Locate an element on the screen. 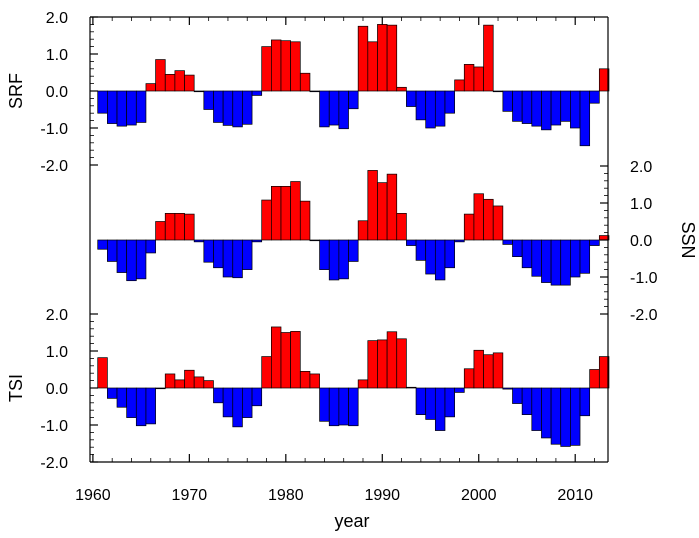  bar-ssn-1985 is located at coordinates (334, 260).